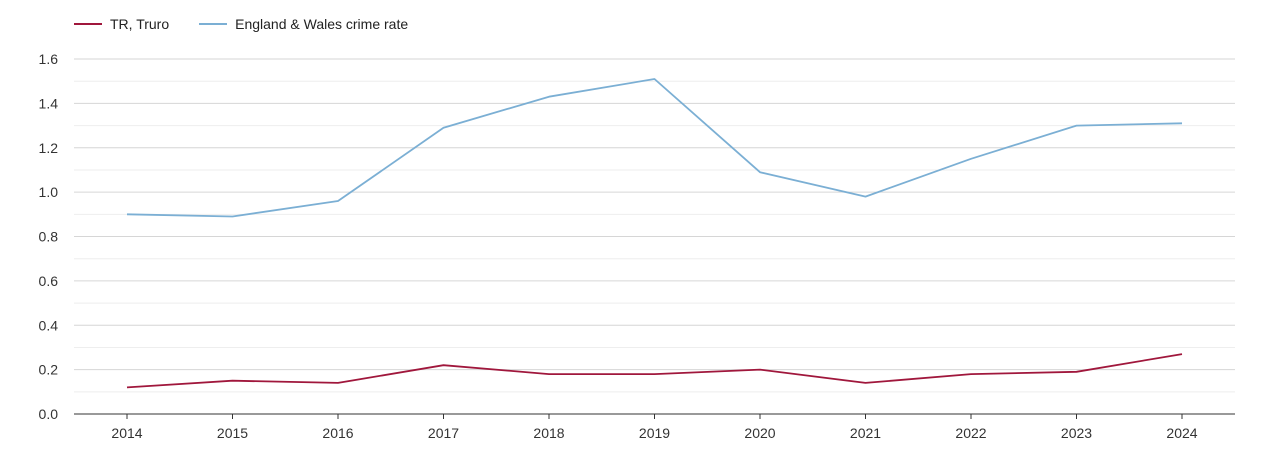 This screenshot has height=450, width=1270. I want to click on x-tick-label: 2024, so click(1181, 433).